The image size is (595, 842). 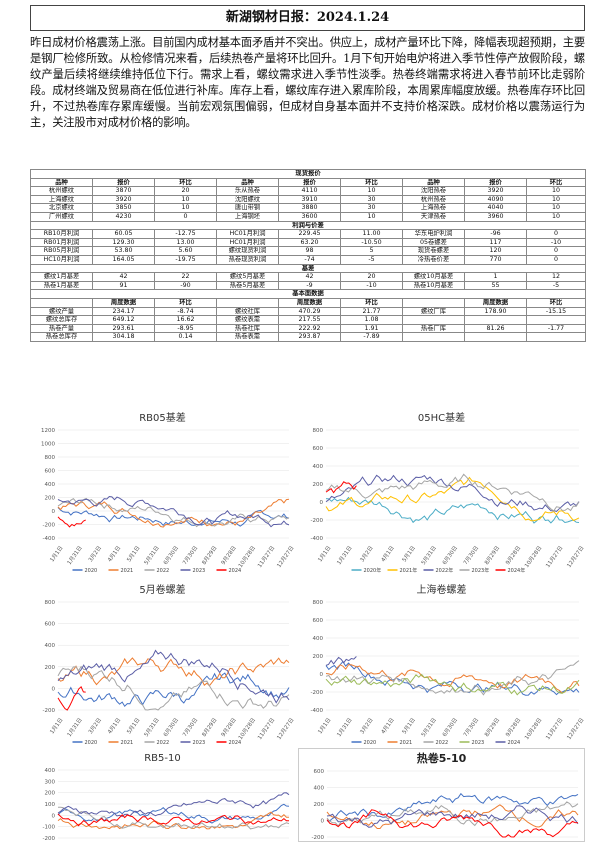 I want to click on table-cell: 4040, so click(x=495, y=208).